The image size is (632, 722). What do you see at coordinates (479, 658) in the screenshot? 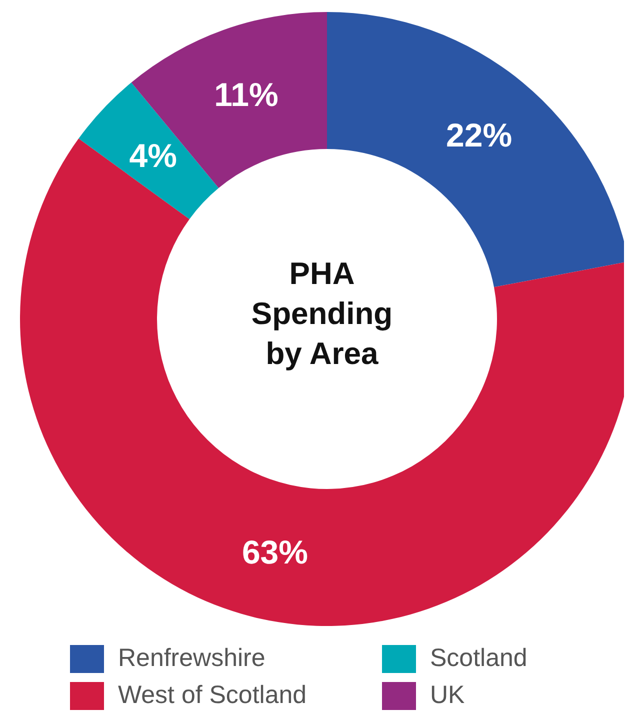
I see `legend-label: Scotland` at bounding box center [479, 658].